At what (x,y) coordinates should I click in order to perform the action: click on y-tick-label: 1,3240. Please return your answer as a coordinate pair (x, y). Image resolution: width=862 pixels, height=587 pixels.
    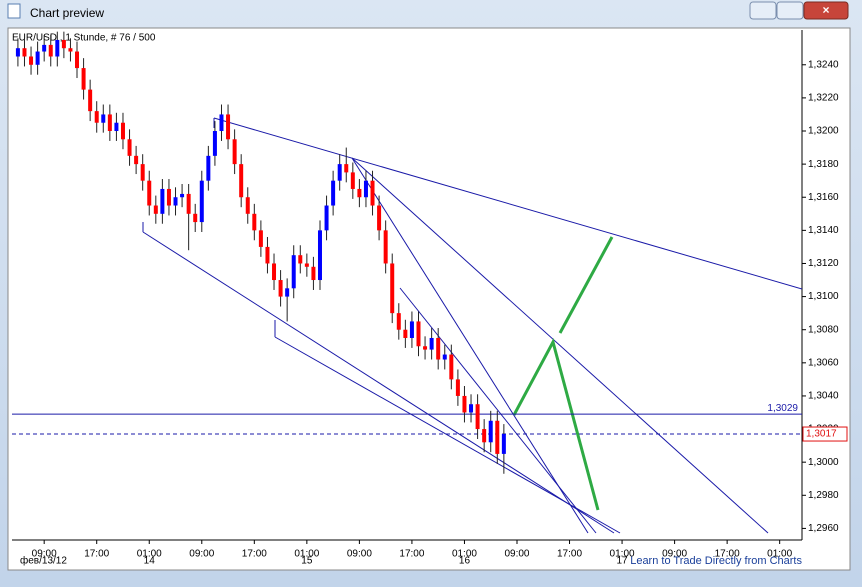
    Looking at the image, I should click on (823, 64).